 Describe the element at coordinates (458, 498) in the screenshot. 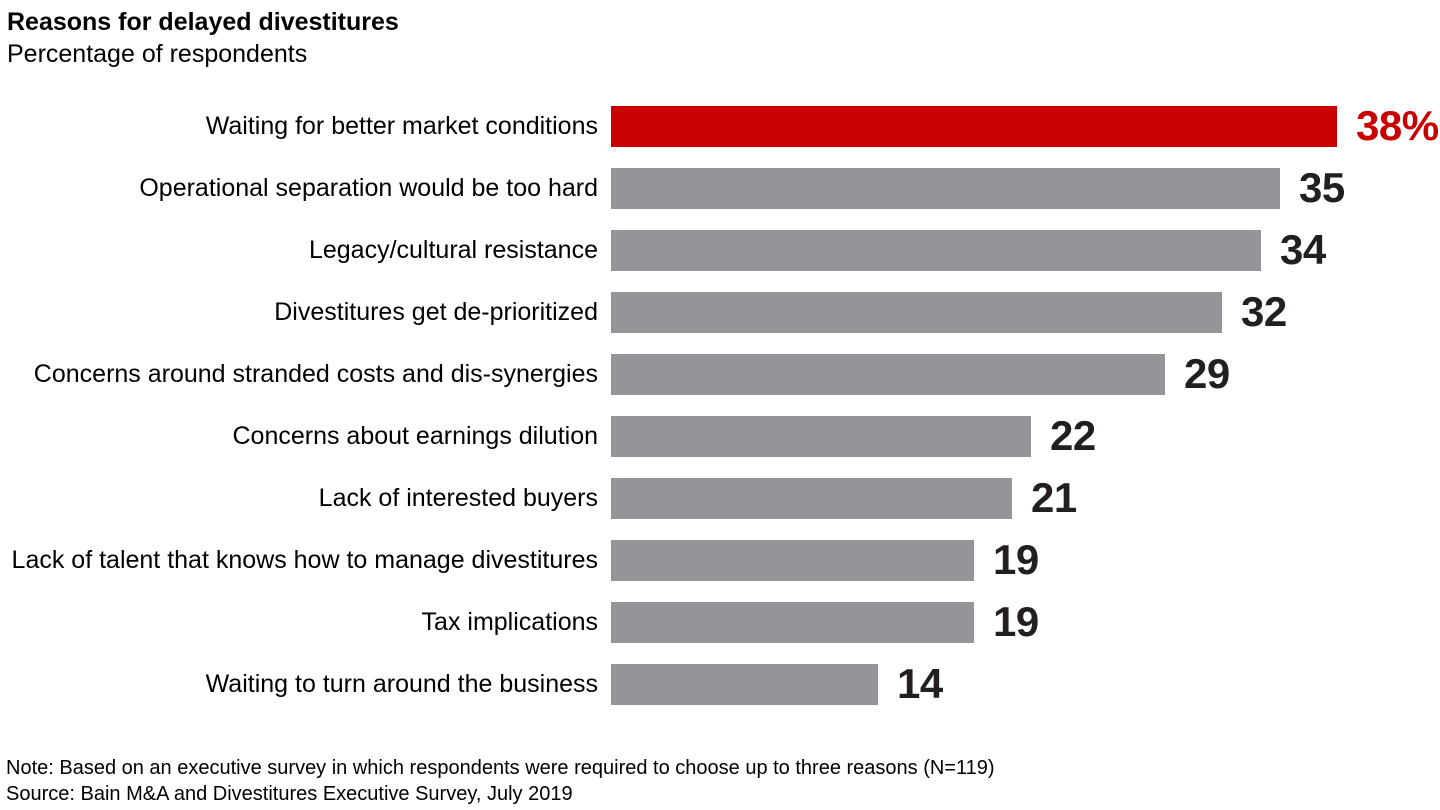

I see `bar-label: Lack of interested buyers` at that location.